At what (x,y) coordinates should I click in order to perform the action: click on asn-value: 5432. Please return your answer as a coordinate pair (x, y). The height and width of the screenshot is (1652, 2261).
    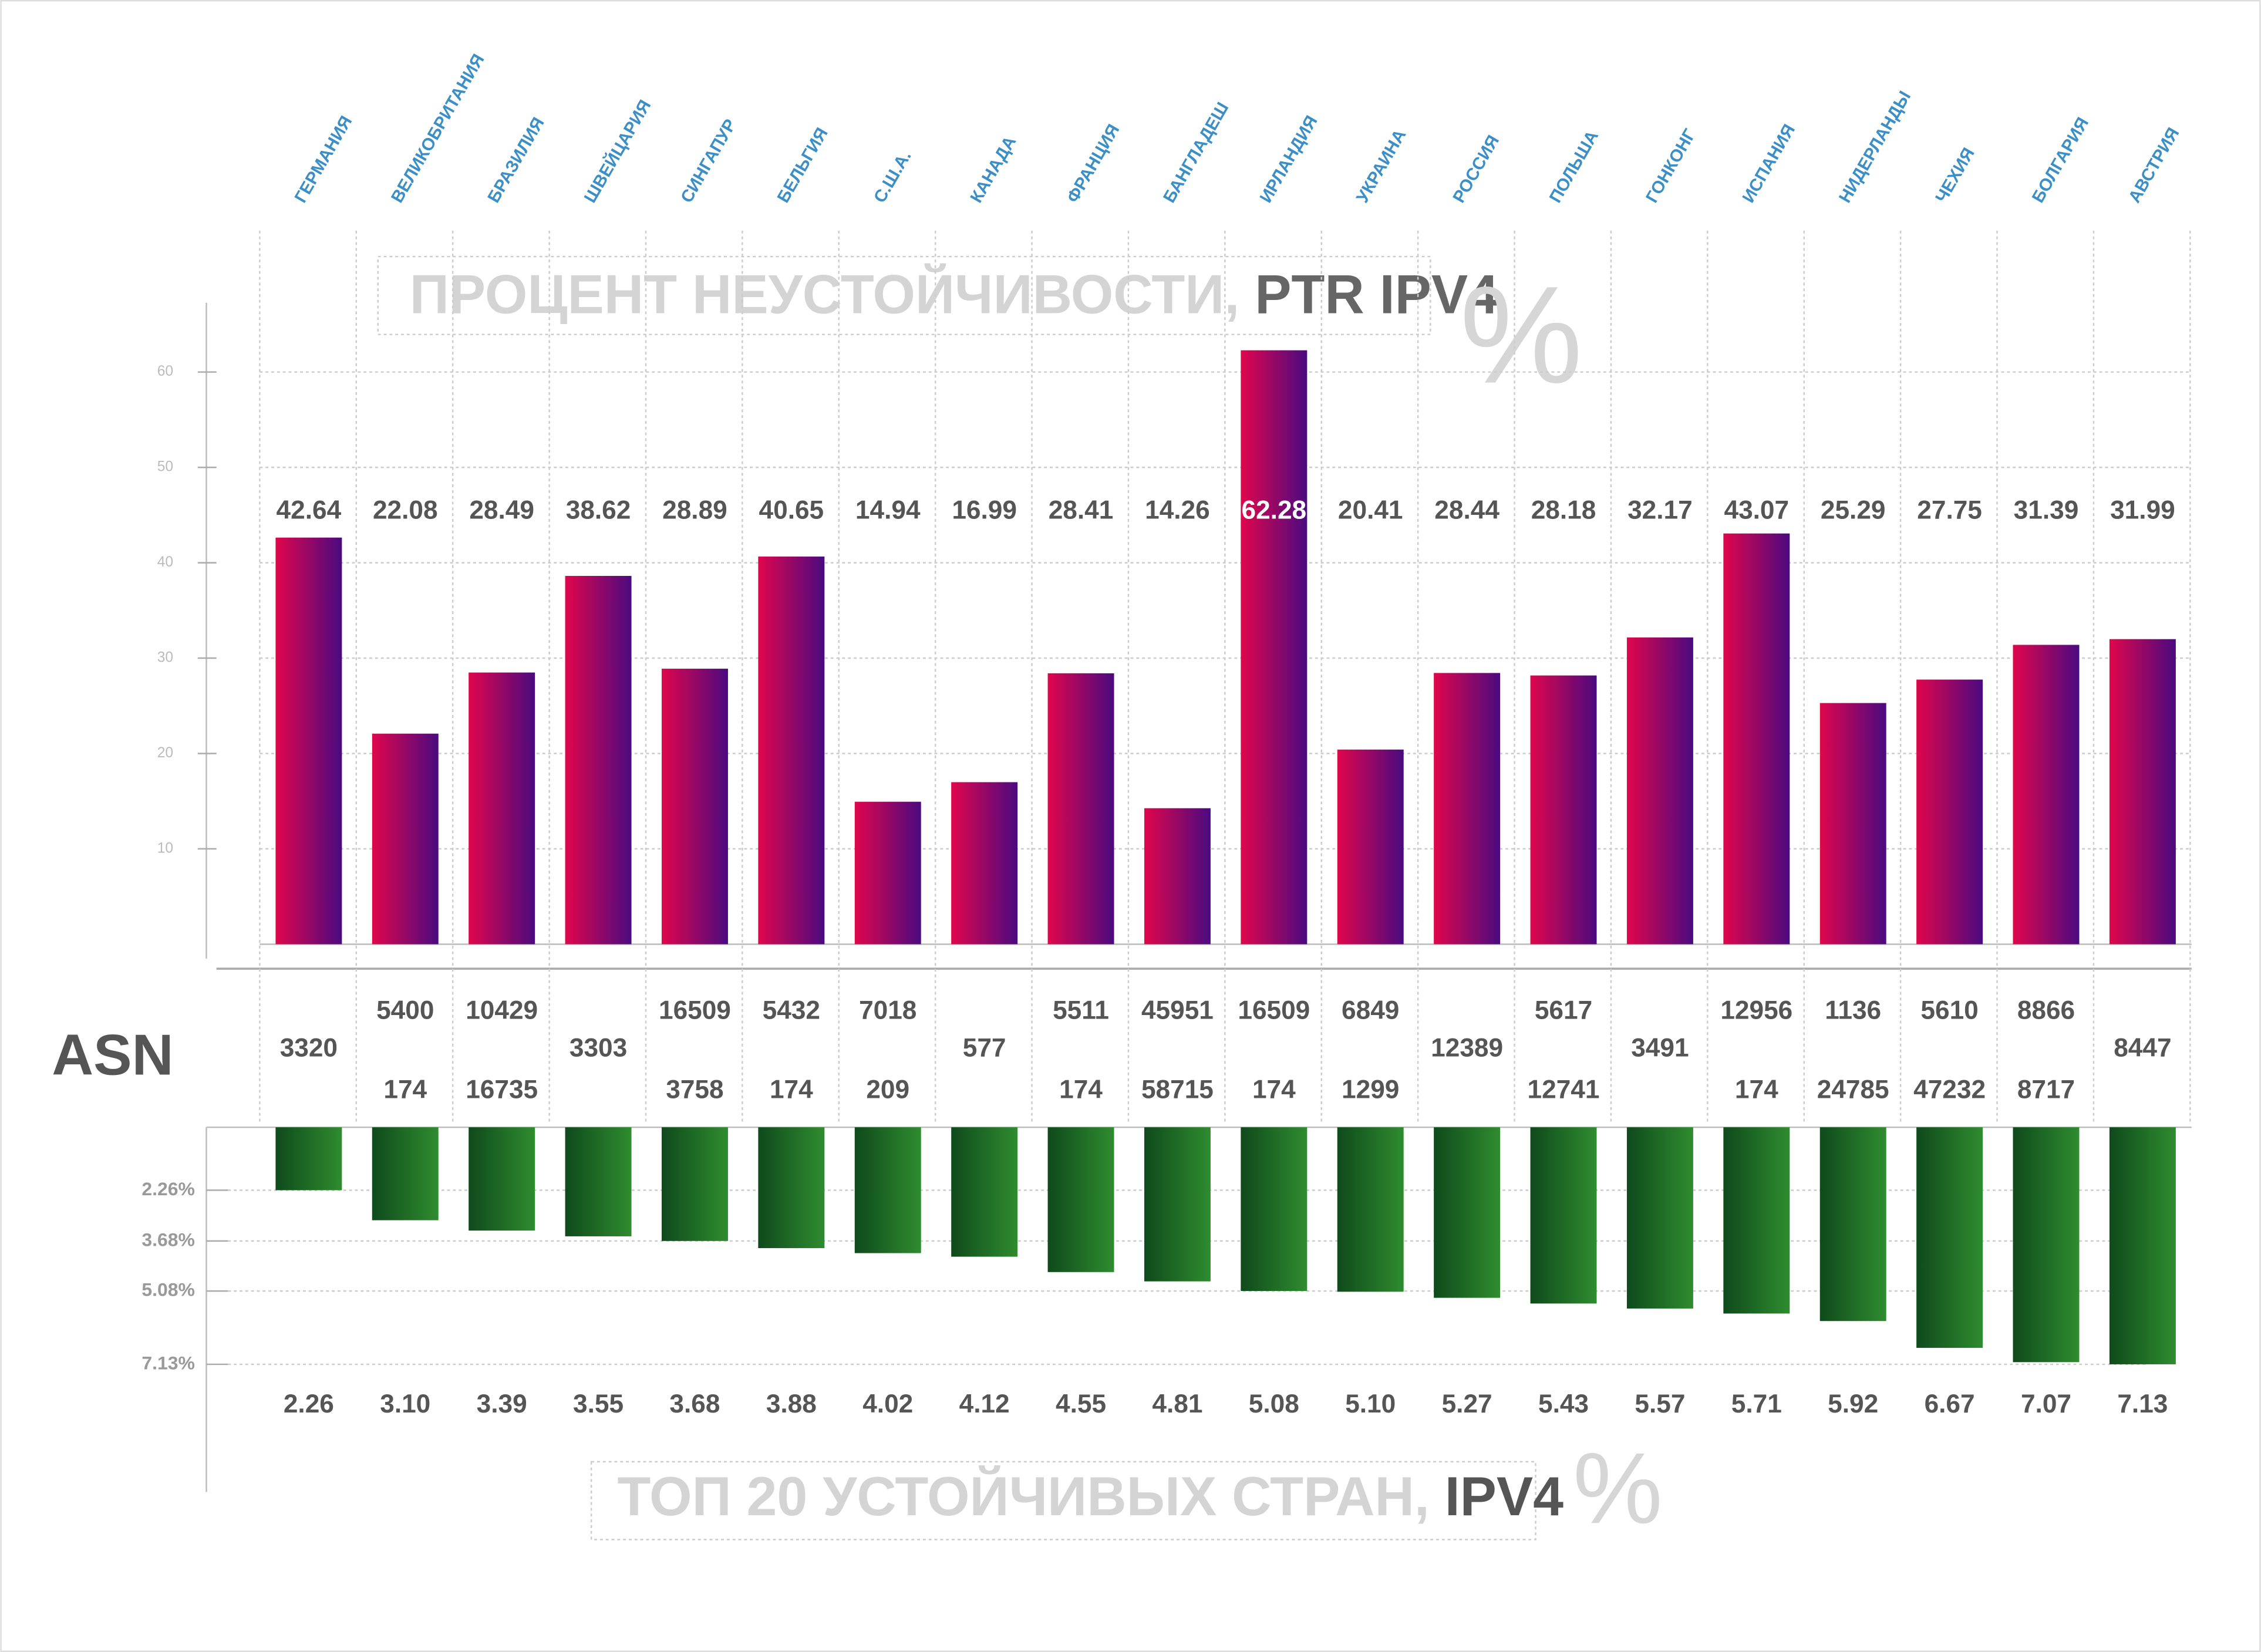
    Looking at the image, I should click on (791, 1010).